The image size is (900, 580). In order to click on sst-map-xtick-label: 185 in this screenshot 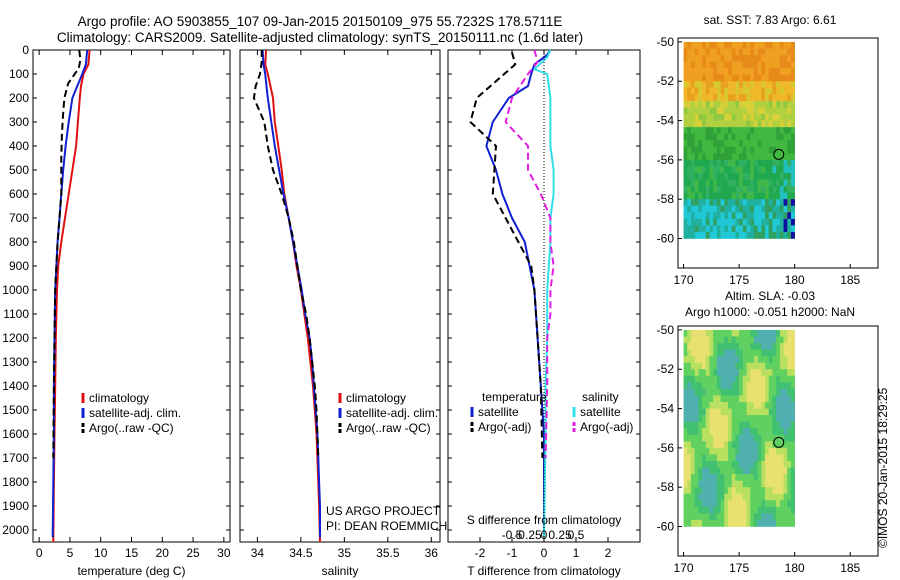, I will do `click(850, 280)`.